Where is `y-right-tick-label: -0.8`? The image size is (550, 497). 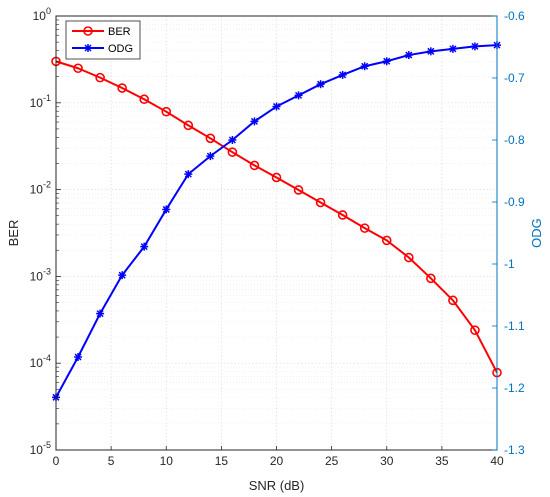
y-right-tick-label: -0.8 is located at coordinates (514, 140).